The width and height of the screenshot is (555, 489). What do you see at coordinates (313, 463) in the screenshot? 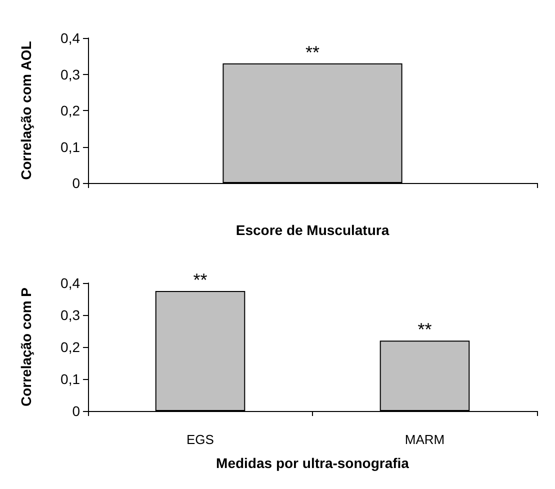
I see `x-axis-title: Medidas por ultra-sonografia` at bounding box center [313, 463].